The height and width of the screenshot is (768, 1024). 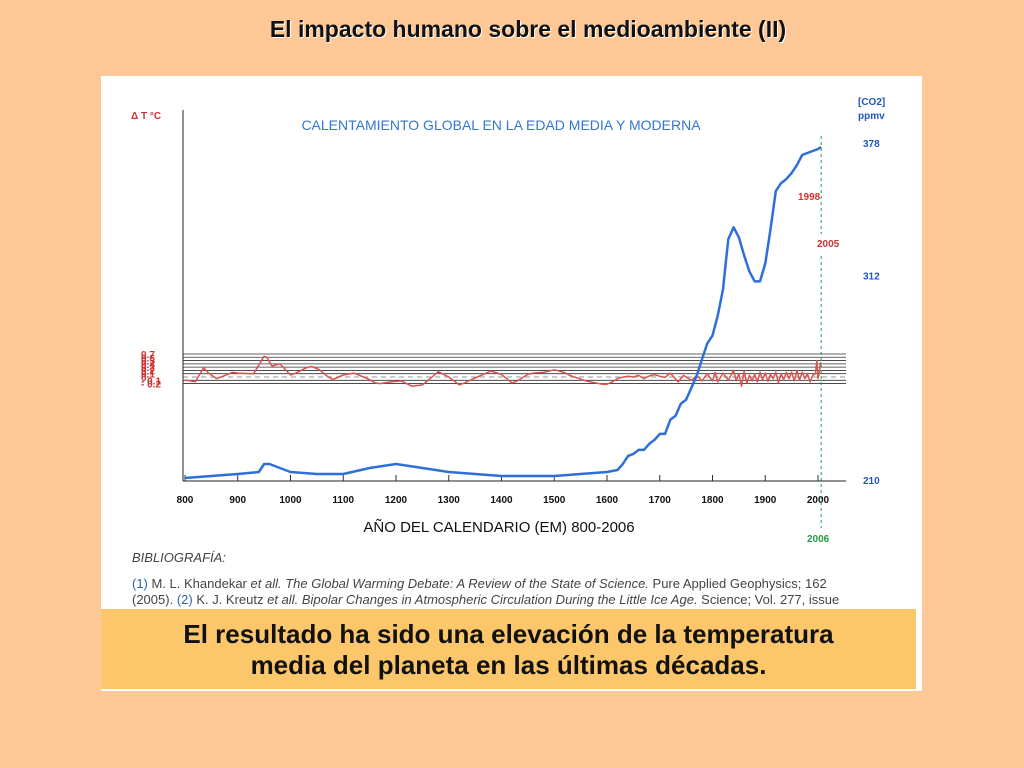 I want to click on y-left-tick-label: 0.3, so click(x=148, y=368).